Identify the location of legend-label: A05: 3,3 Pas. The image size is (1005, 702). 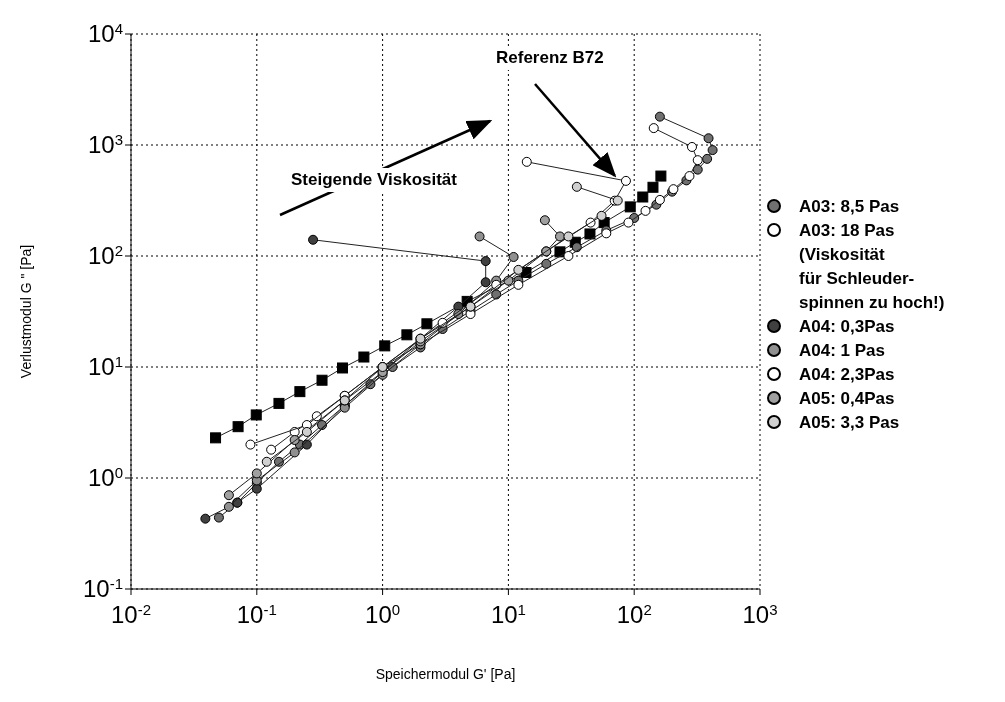
(849, 423).